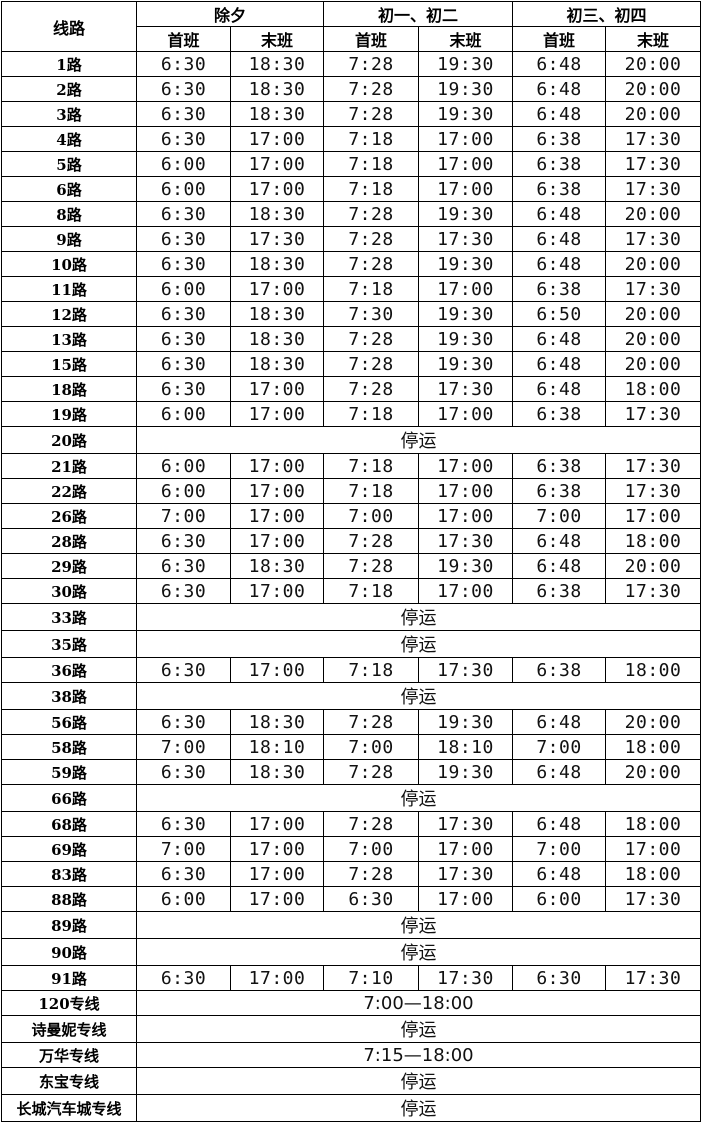 This screenshot has height=1122, width=702. I want to click on last-bus-time-cell: 18:00, so click(653, 389).